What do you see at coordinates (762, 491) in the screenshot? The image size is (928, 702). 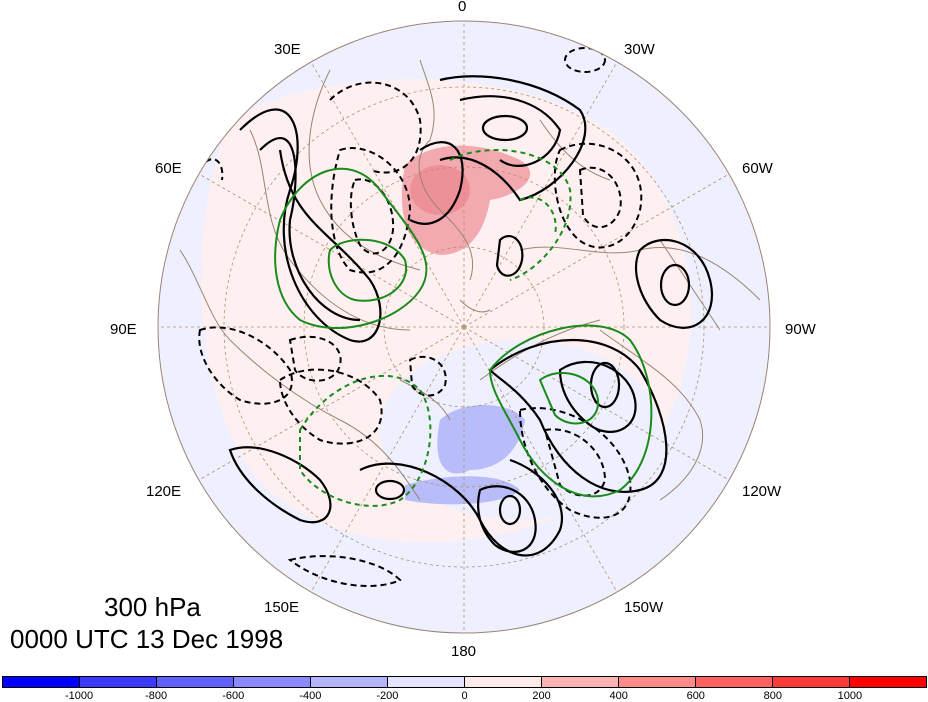 I see `lon-label-120w: 120W` at bounding box center [762, 491].